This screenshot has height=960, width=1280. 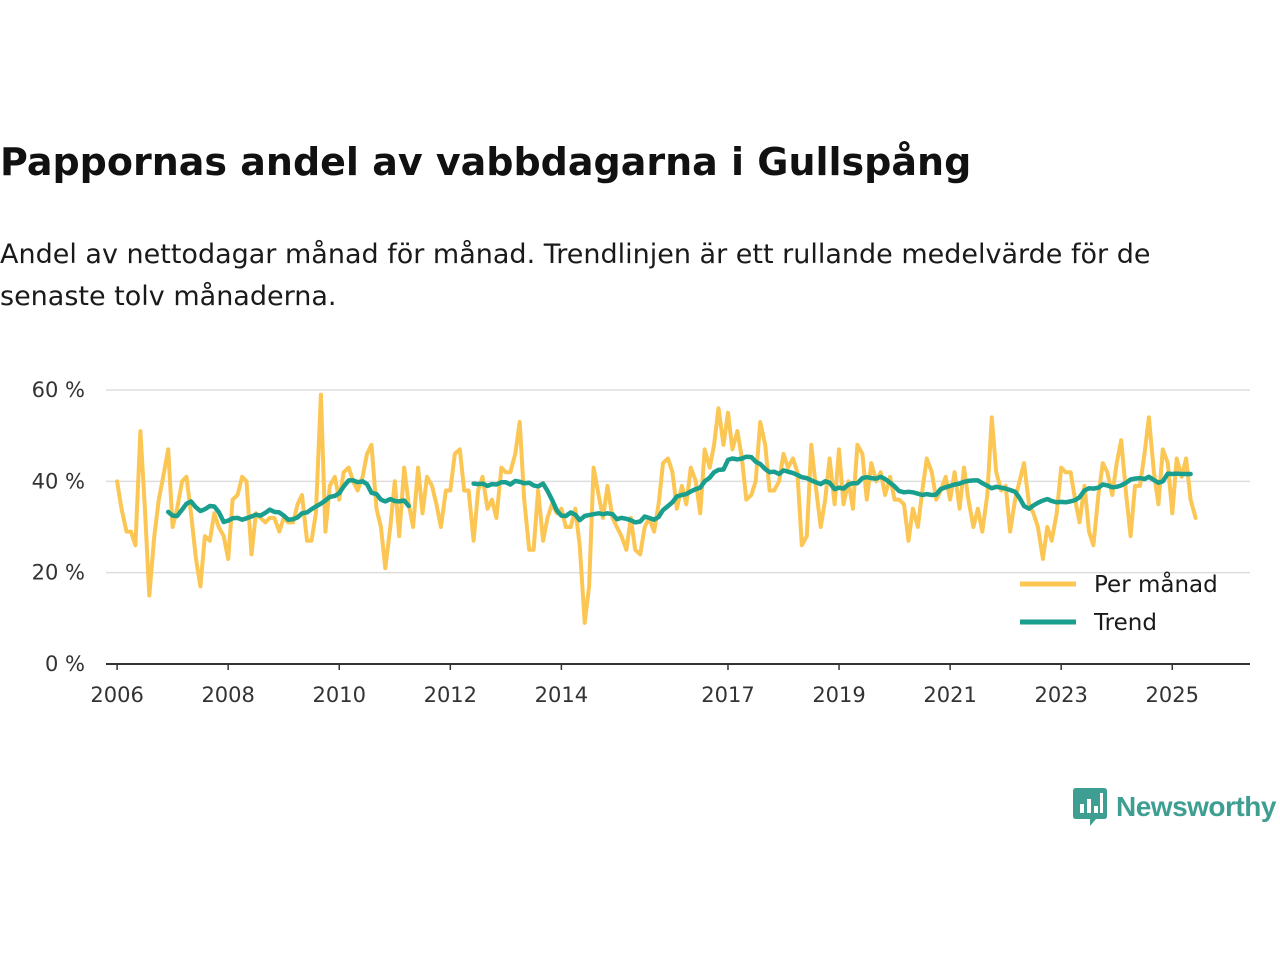 I want to click on x-tick-label: 2010, so click(x=339, y=695).